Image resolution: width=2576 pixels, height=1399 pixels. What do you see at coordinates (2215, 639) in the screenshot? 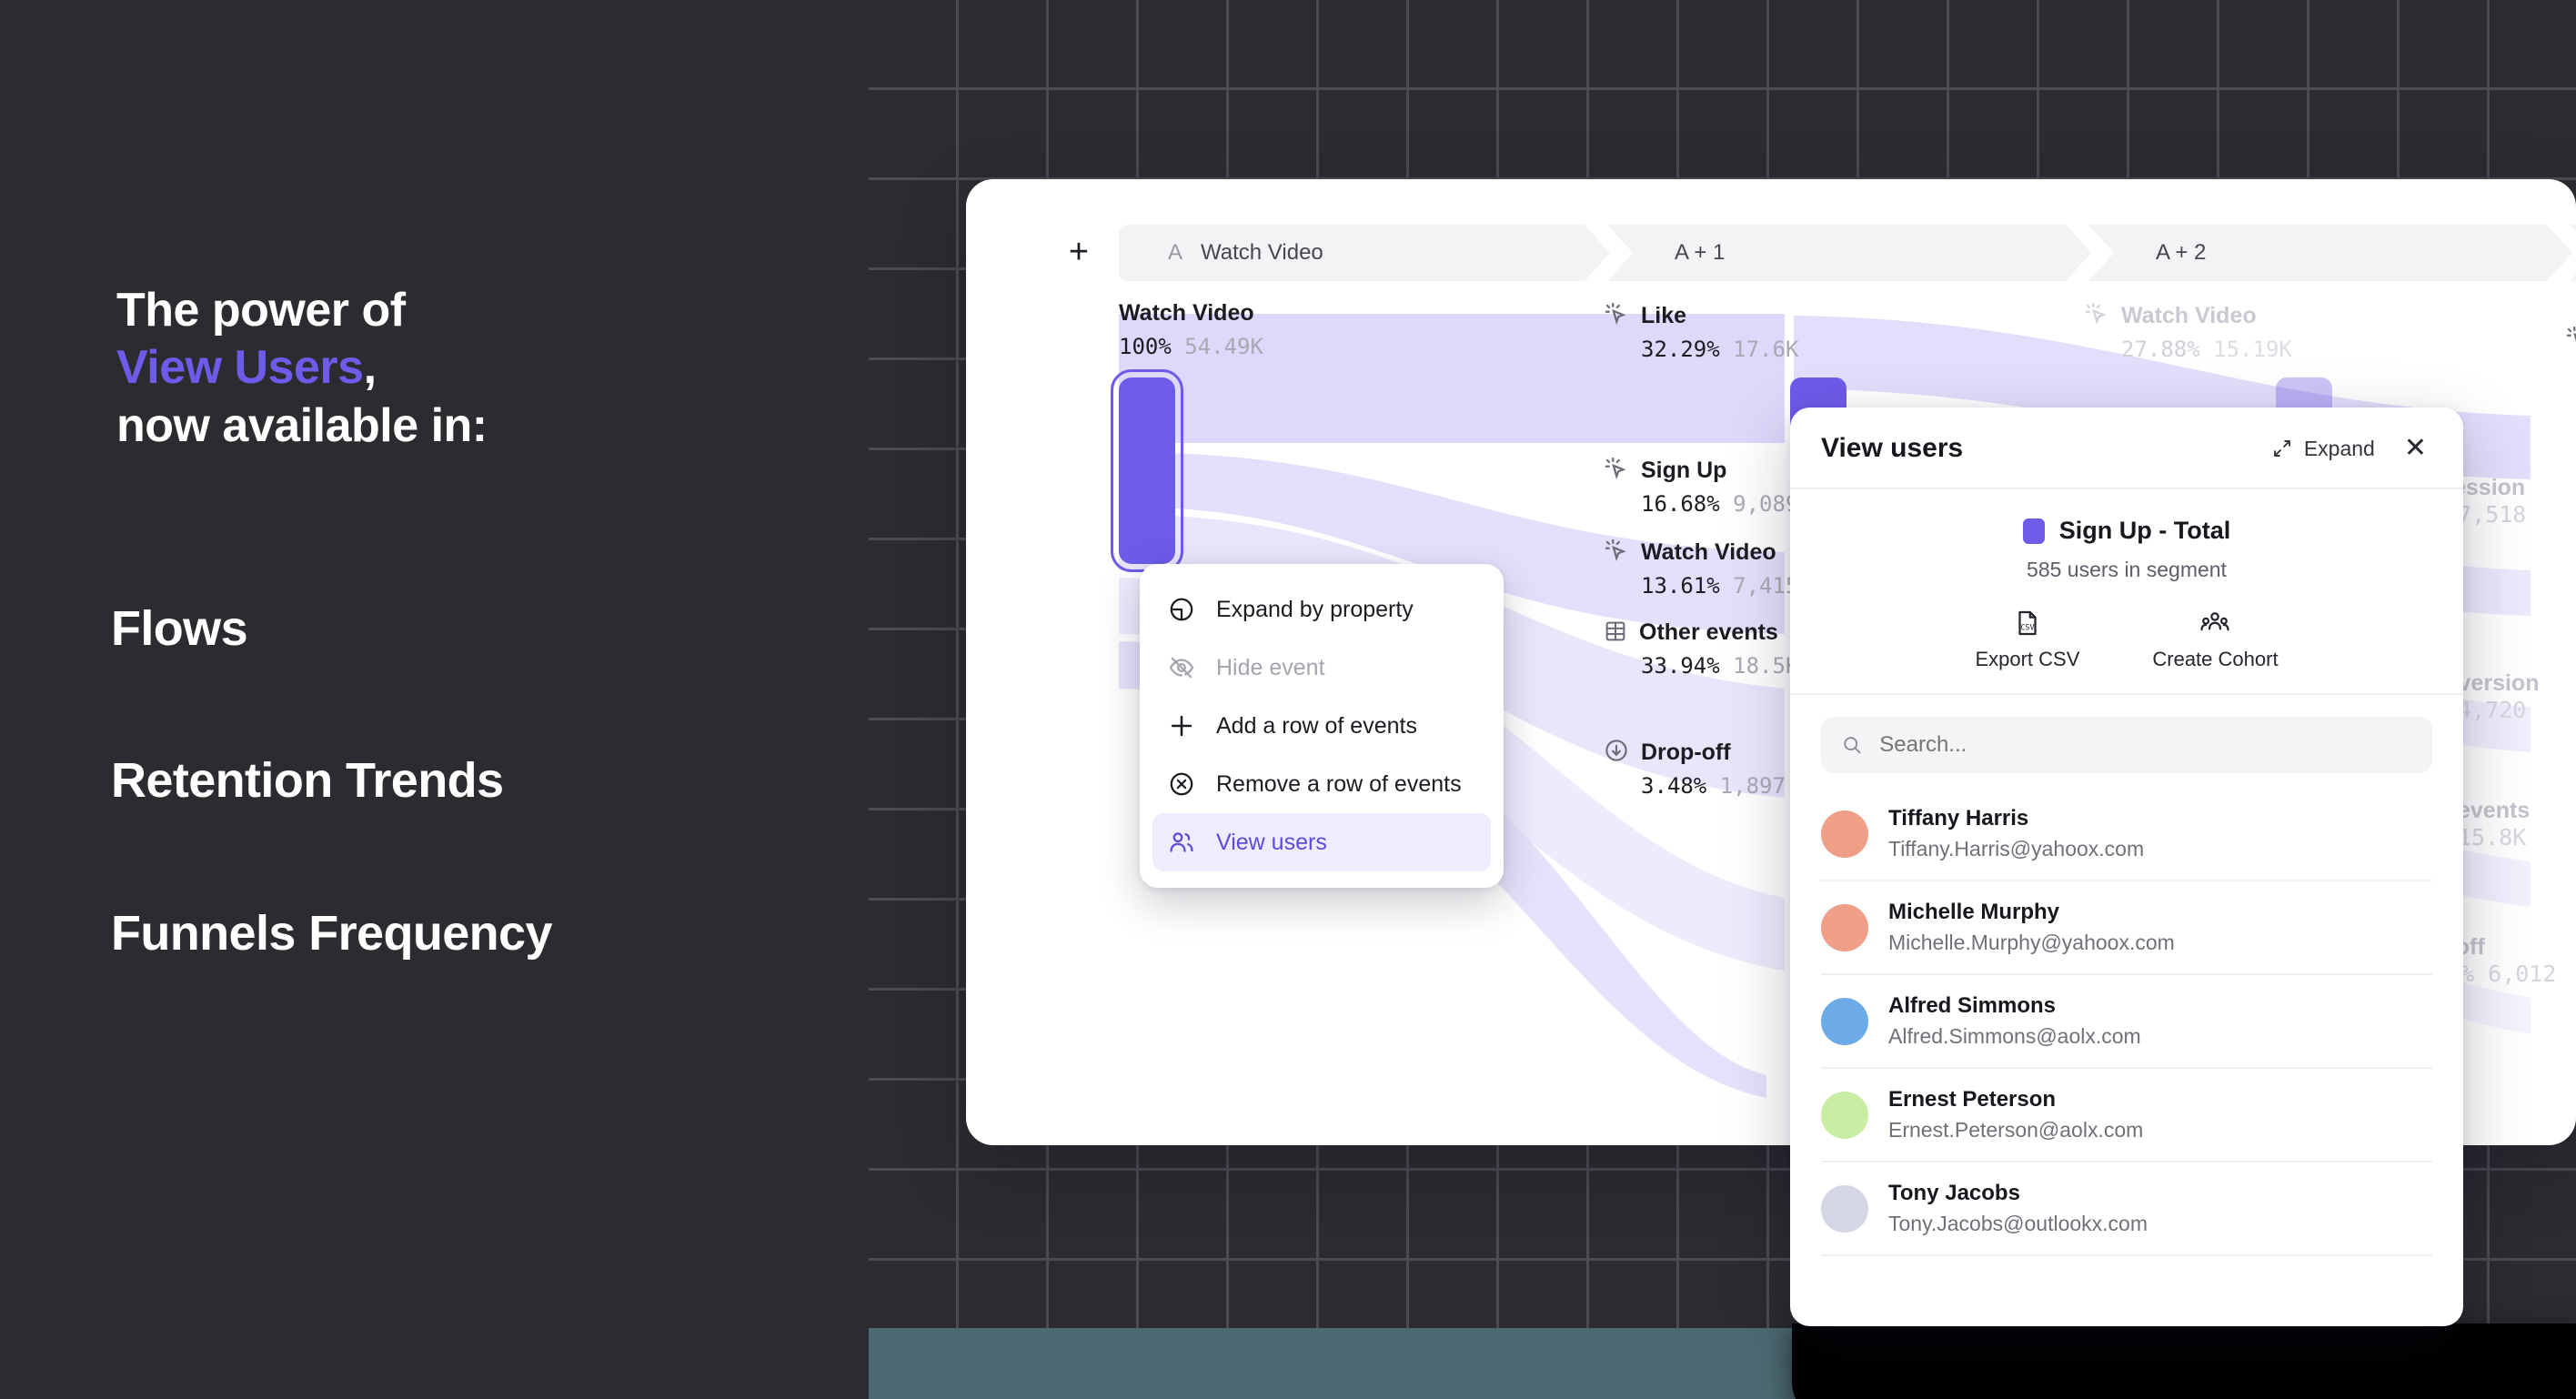
I see `create-cohort-button: Create Cohort` at bounding box center [2215, 639].